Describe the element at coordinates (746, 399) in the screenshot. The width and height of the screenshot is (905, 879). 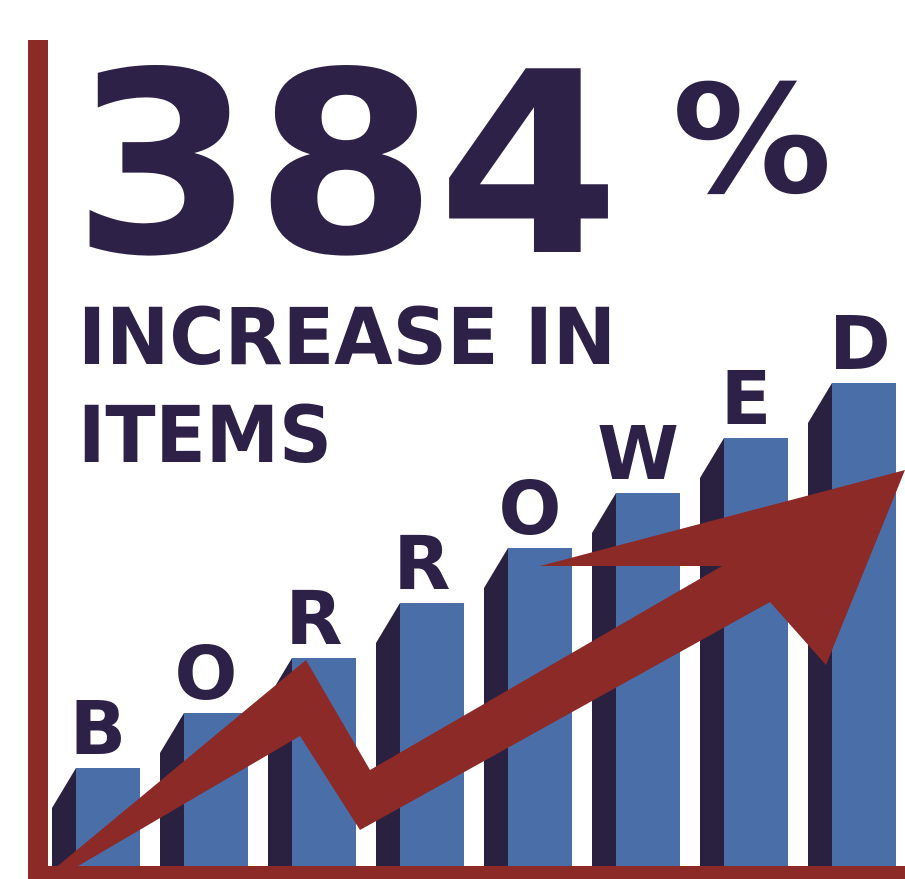
I see `bar-letter: E` at that location.